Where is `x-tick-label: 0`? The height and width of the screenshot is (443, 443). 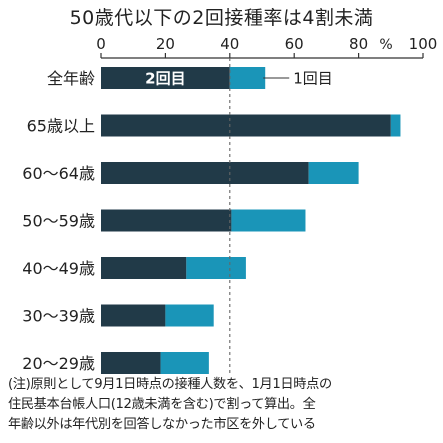
x-tick-label: 0 is located at coordinates (101, 44).